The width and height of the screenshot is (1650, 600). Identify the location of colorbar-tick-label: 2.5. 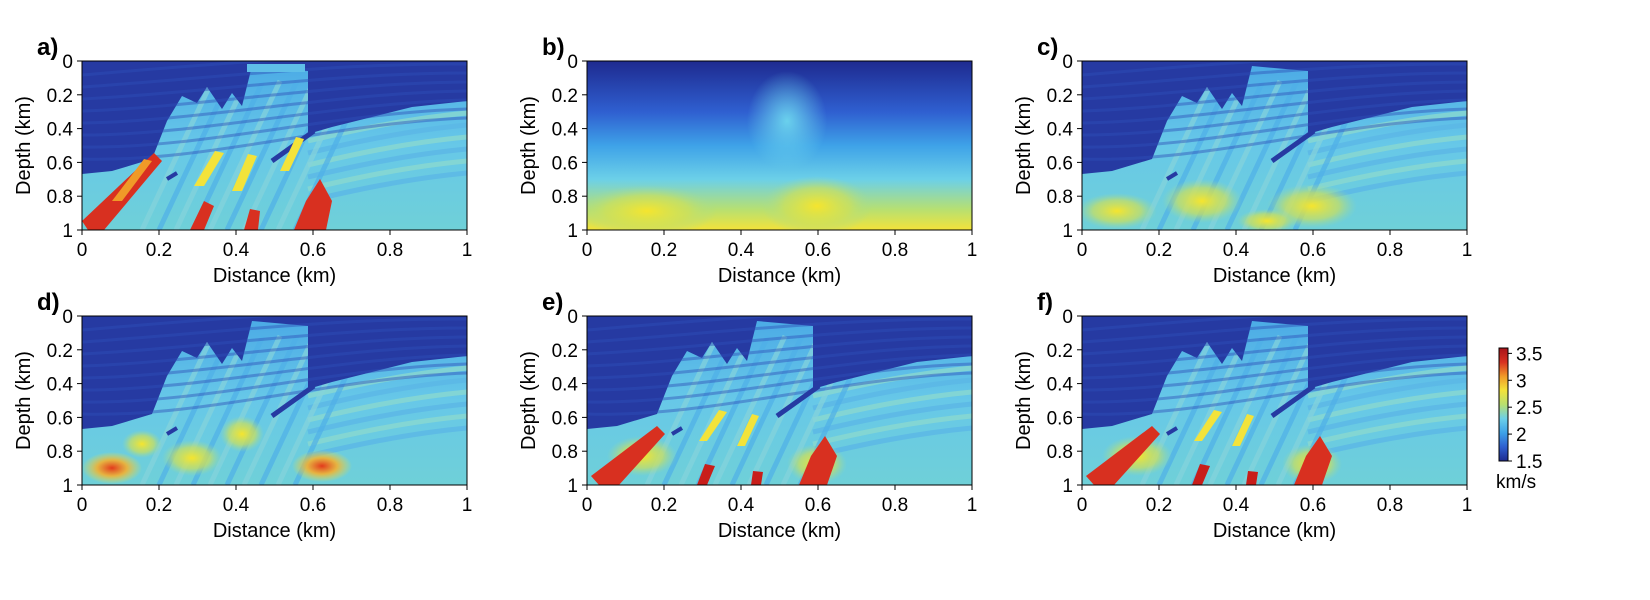
(1529, 408).